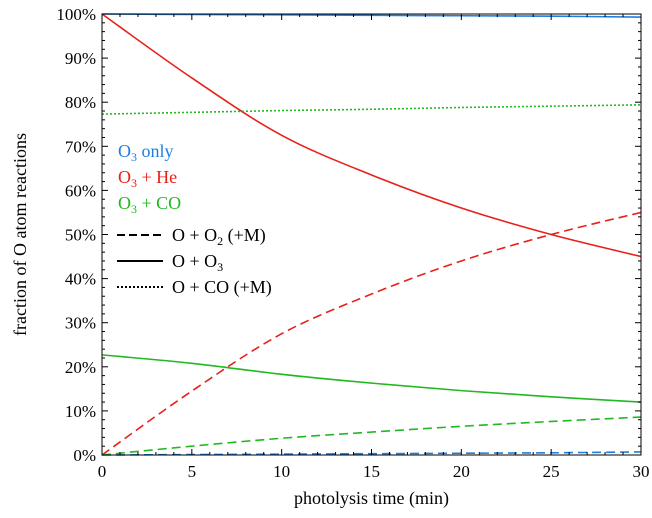  I want to click on y-axis-label: fraction of O atom reactions, so click(20, 234).